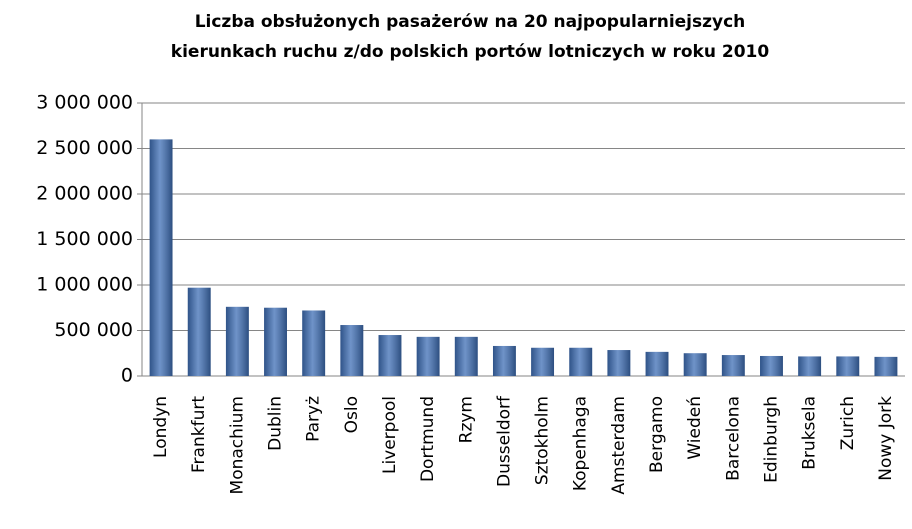 This screenshot has width=912, height=529. What do you see at coordinates (84, 285) in the screenshot?
I see `y-tick-label: 1 000 000` at bounding box center [84, 285].